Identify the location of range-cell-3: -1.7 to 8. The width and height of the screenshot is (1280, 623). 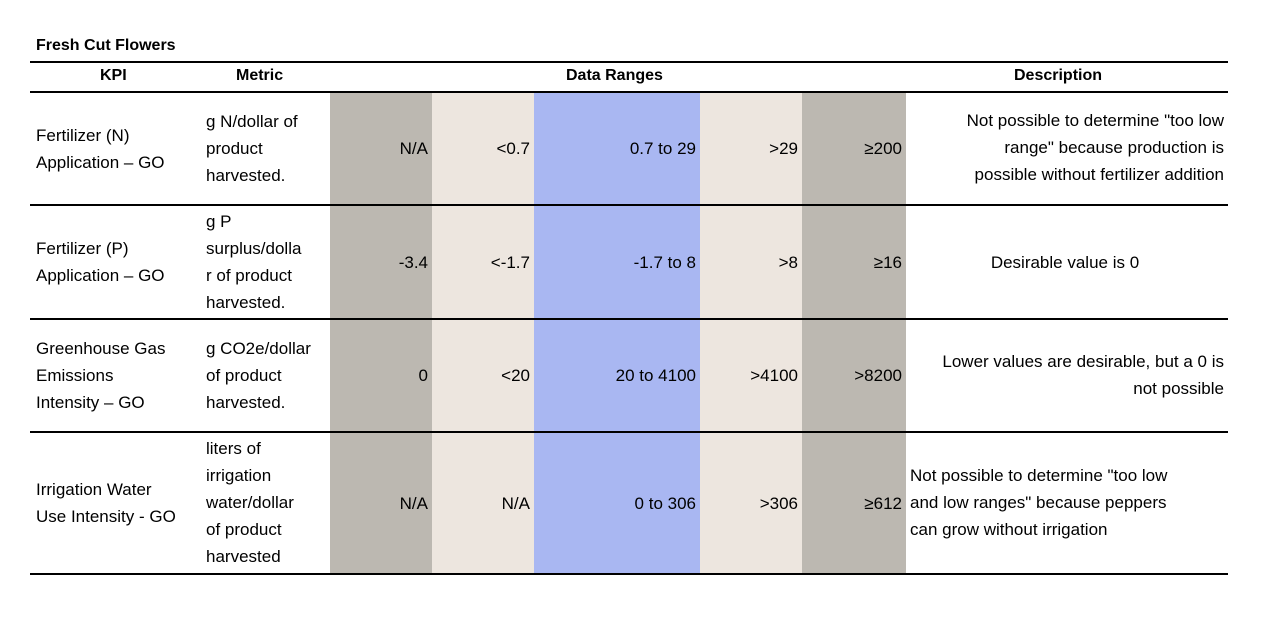
(617, 262).